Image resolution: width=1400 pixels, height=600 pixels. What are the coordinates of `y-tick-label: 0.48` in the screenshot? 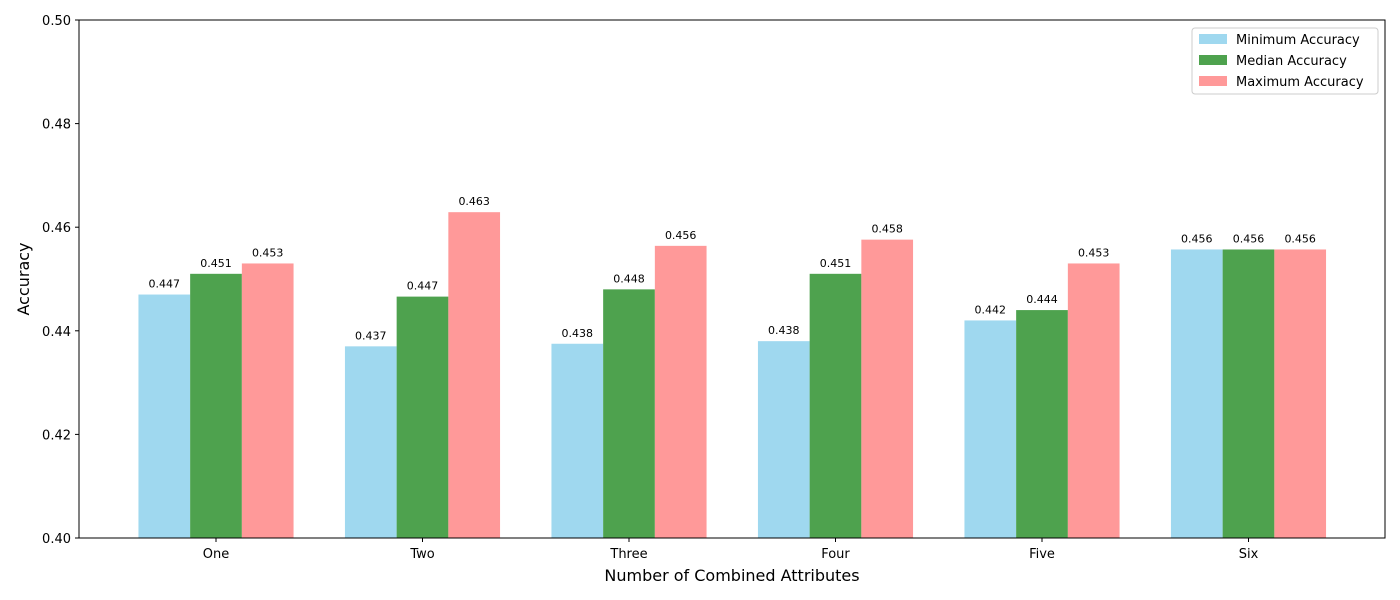 It's located at (56, 125).